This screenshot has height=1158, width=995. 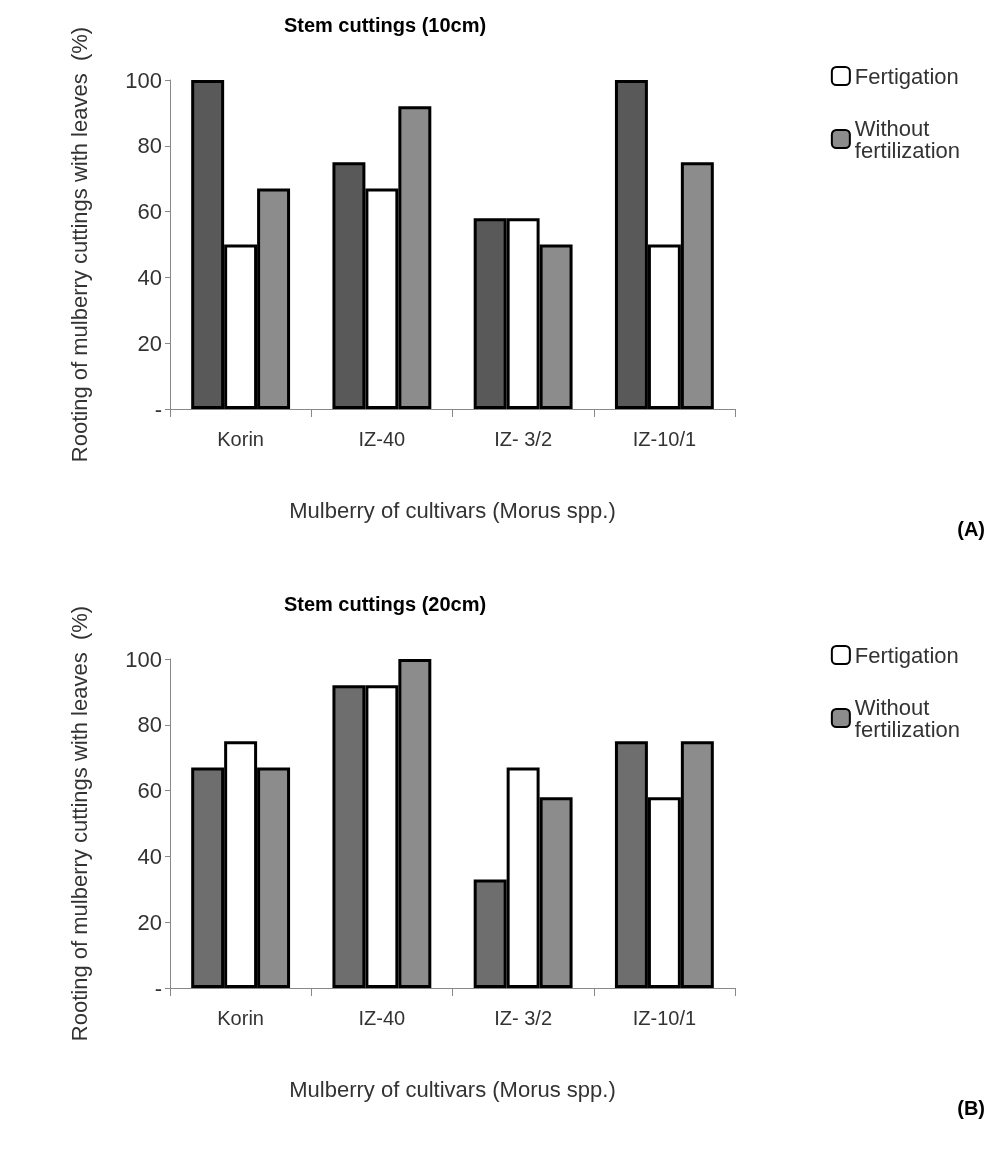 I want to click on chart-title: Stem cuttings (10cm), so click(x=385, y=25).